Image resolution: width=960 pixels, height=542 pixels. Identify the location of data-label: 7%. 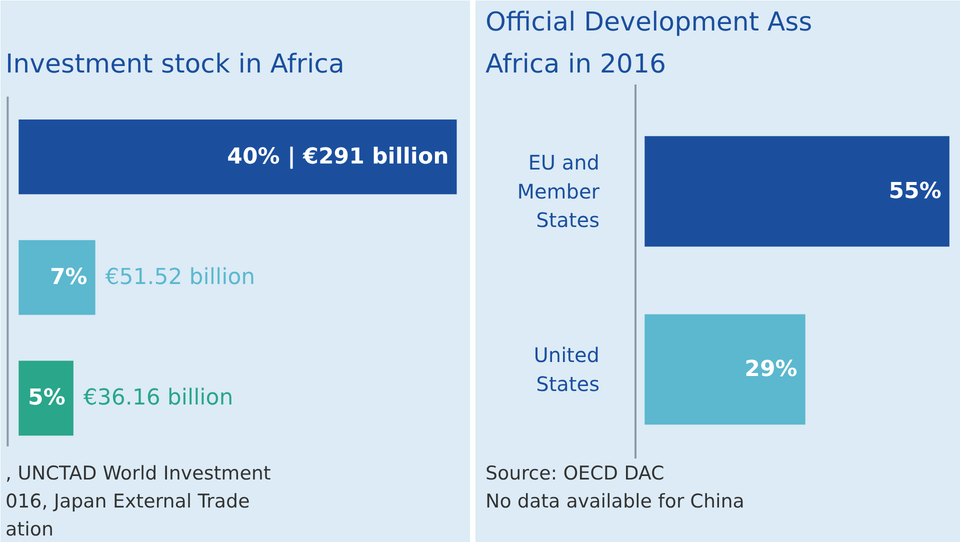
(69, 277).